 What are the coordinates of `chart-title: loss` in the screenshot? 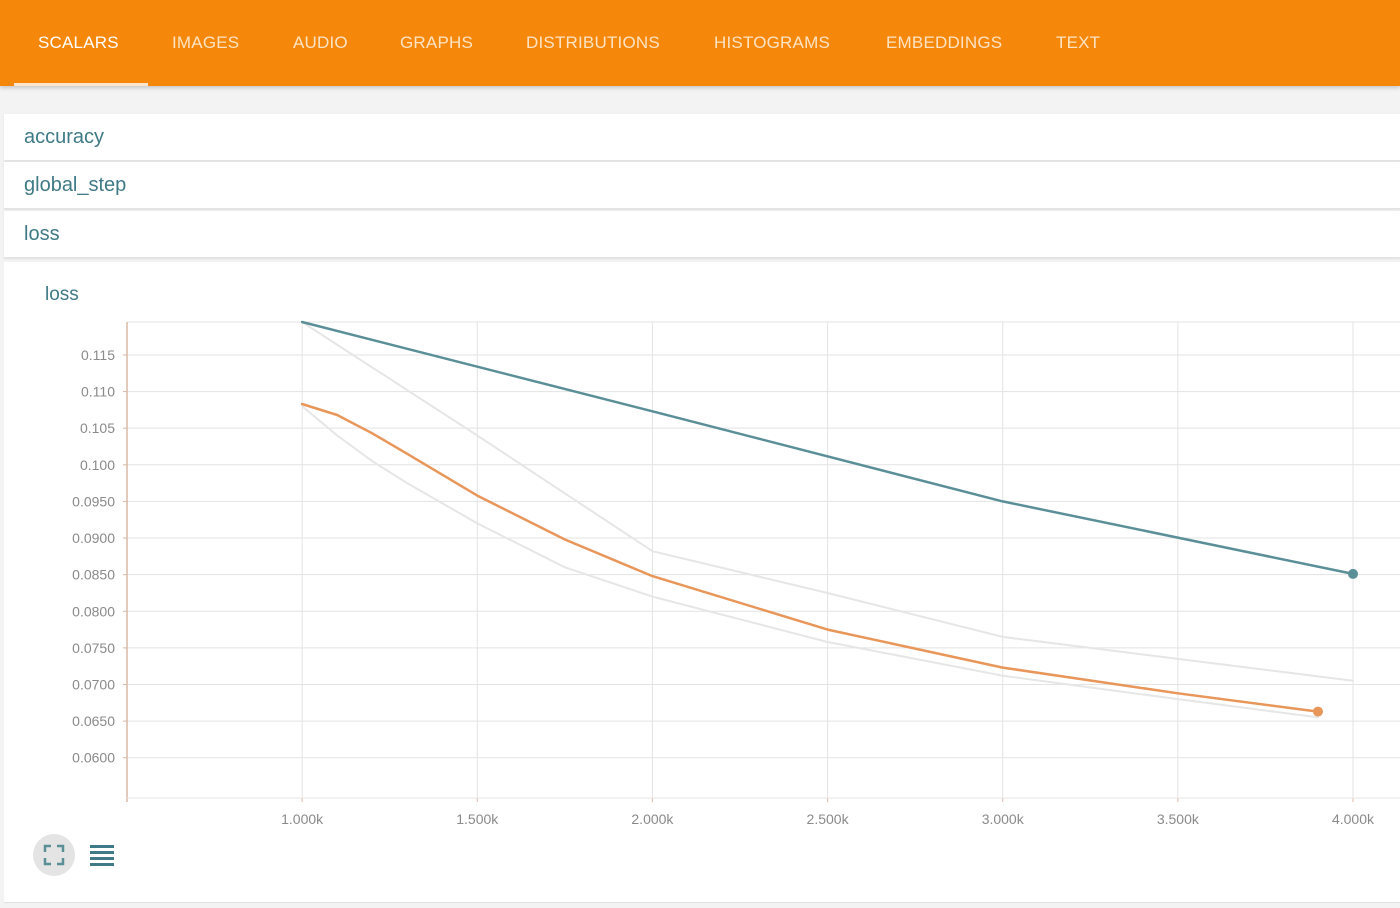 It's located at (62, 294).